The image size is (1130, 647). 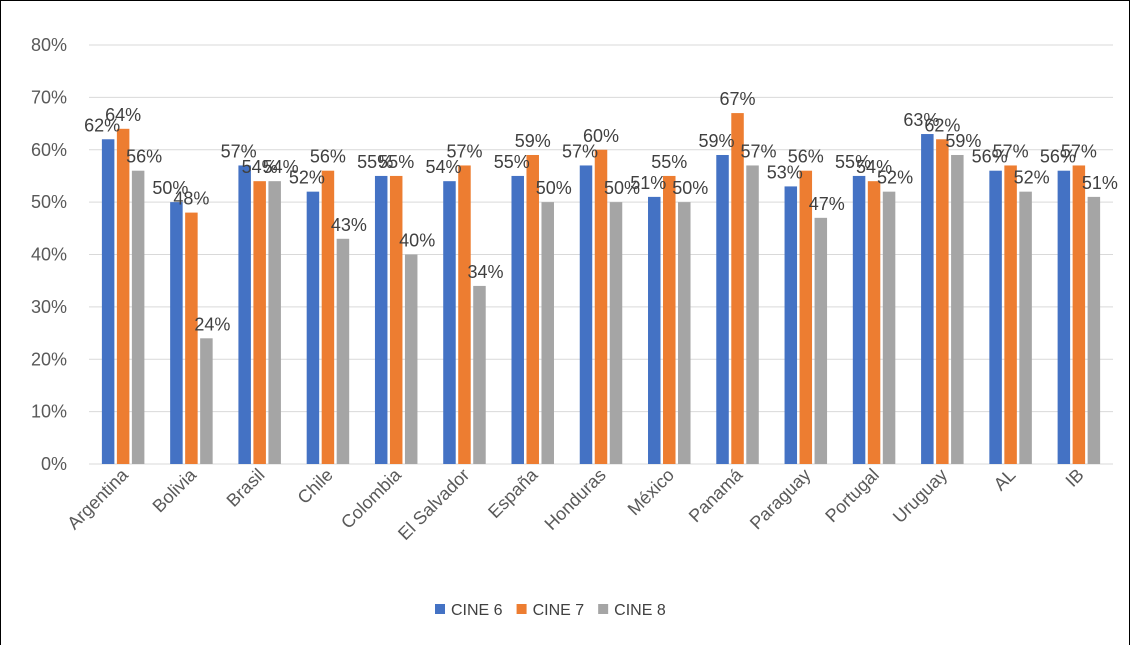 I want to click on data-label: 64%, so click(x=123, y=115).